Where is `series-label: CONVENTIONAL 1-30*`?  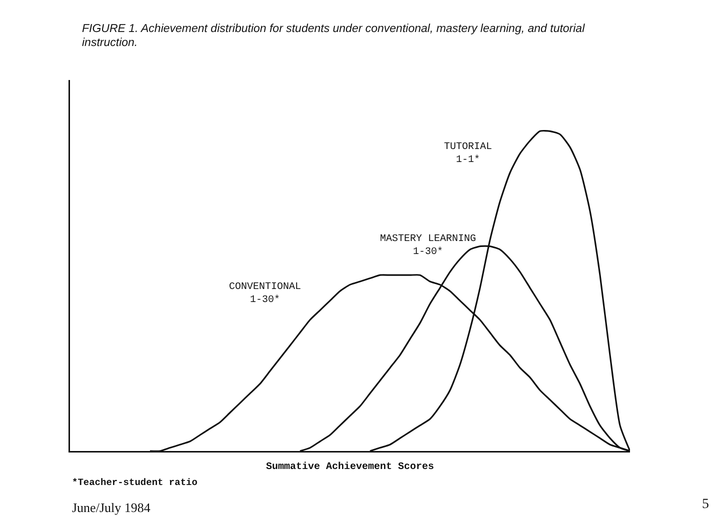 series-label: CONVENTIONAL 1-30* is located at coordinates (265, 294).